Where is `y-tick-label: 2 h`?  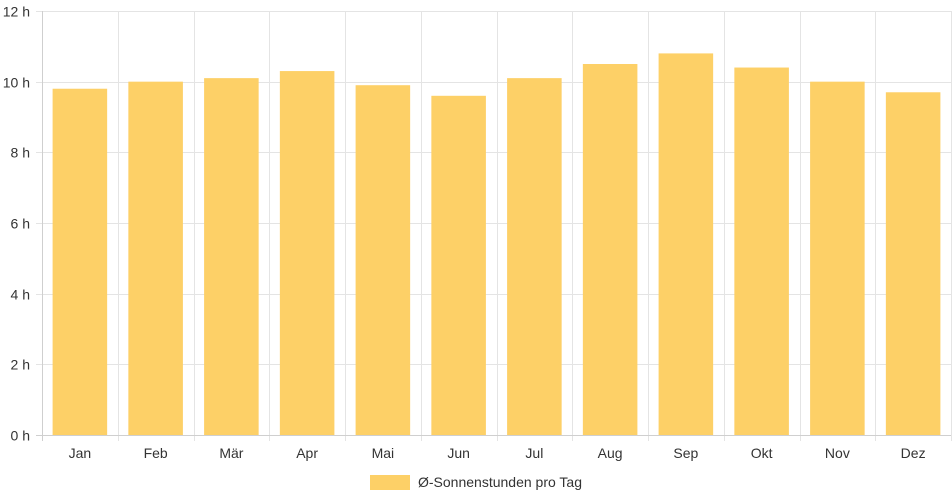
y-tick-label: 2 h is located at coordinates (20, 365).